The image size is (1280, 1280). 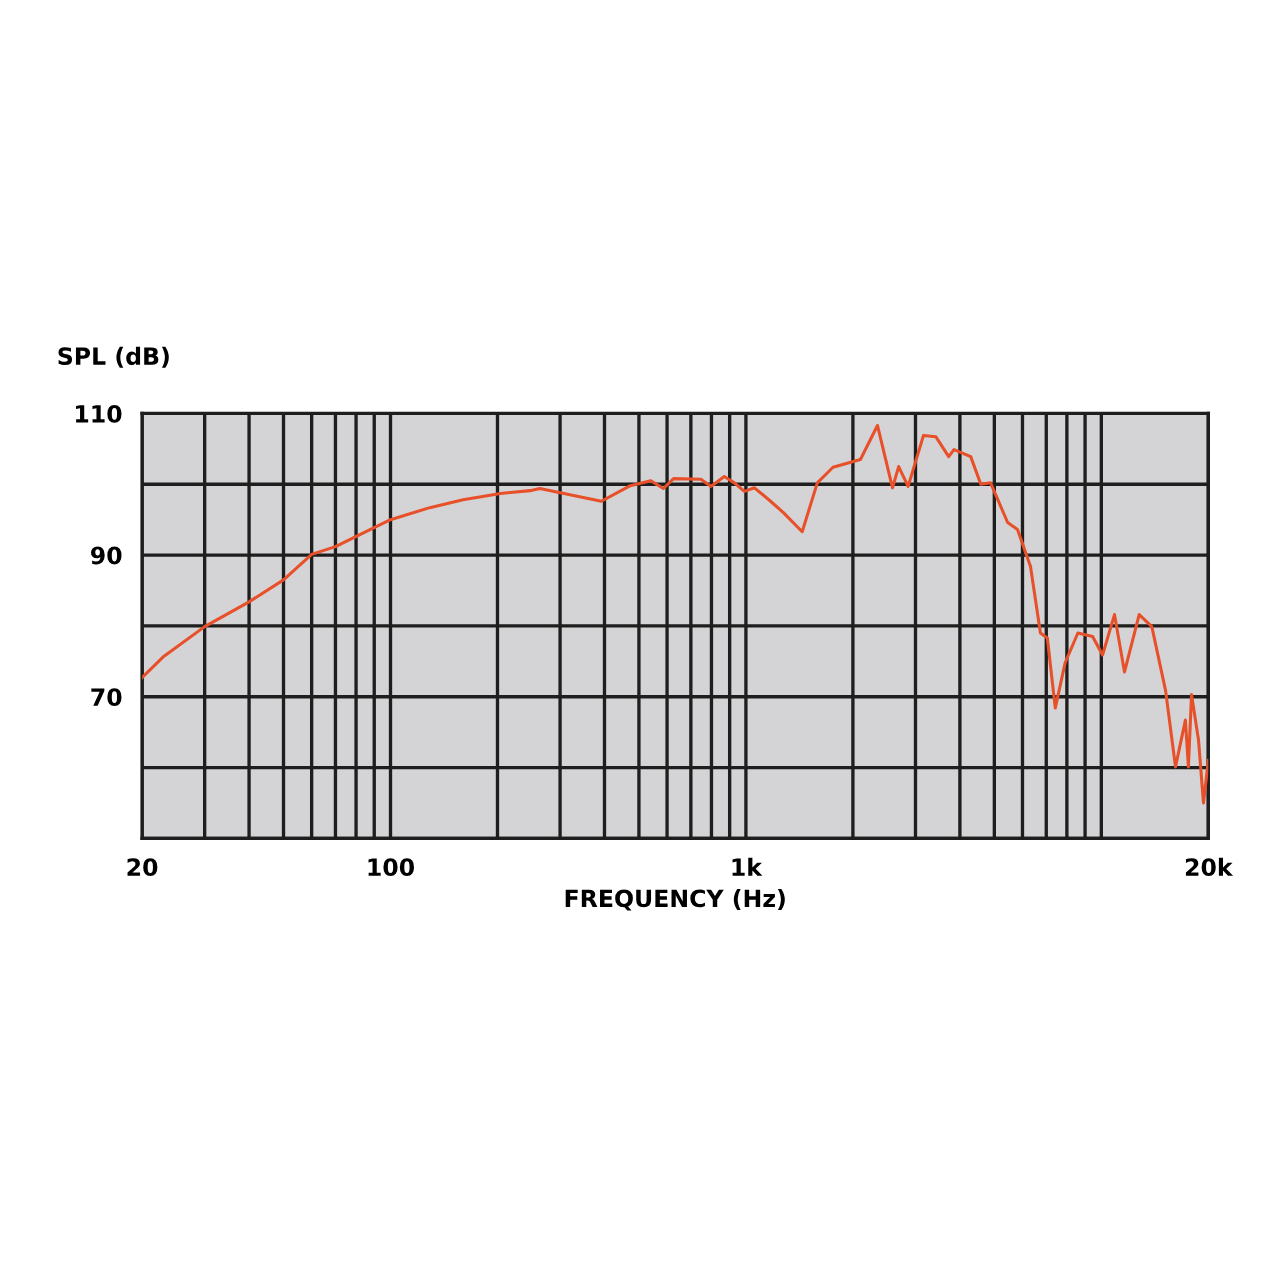 I want to click on y-tick-label: 70, so click(x=106, y=697).